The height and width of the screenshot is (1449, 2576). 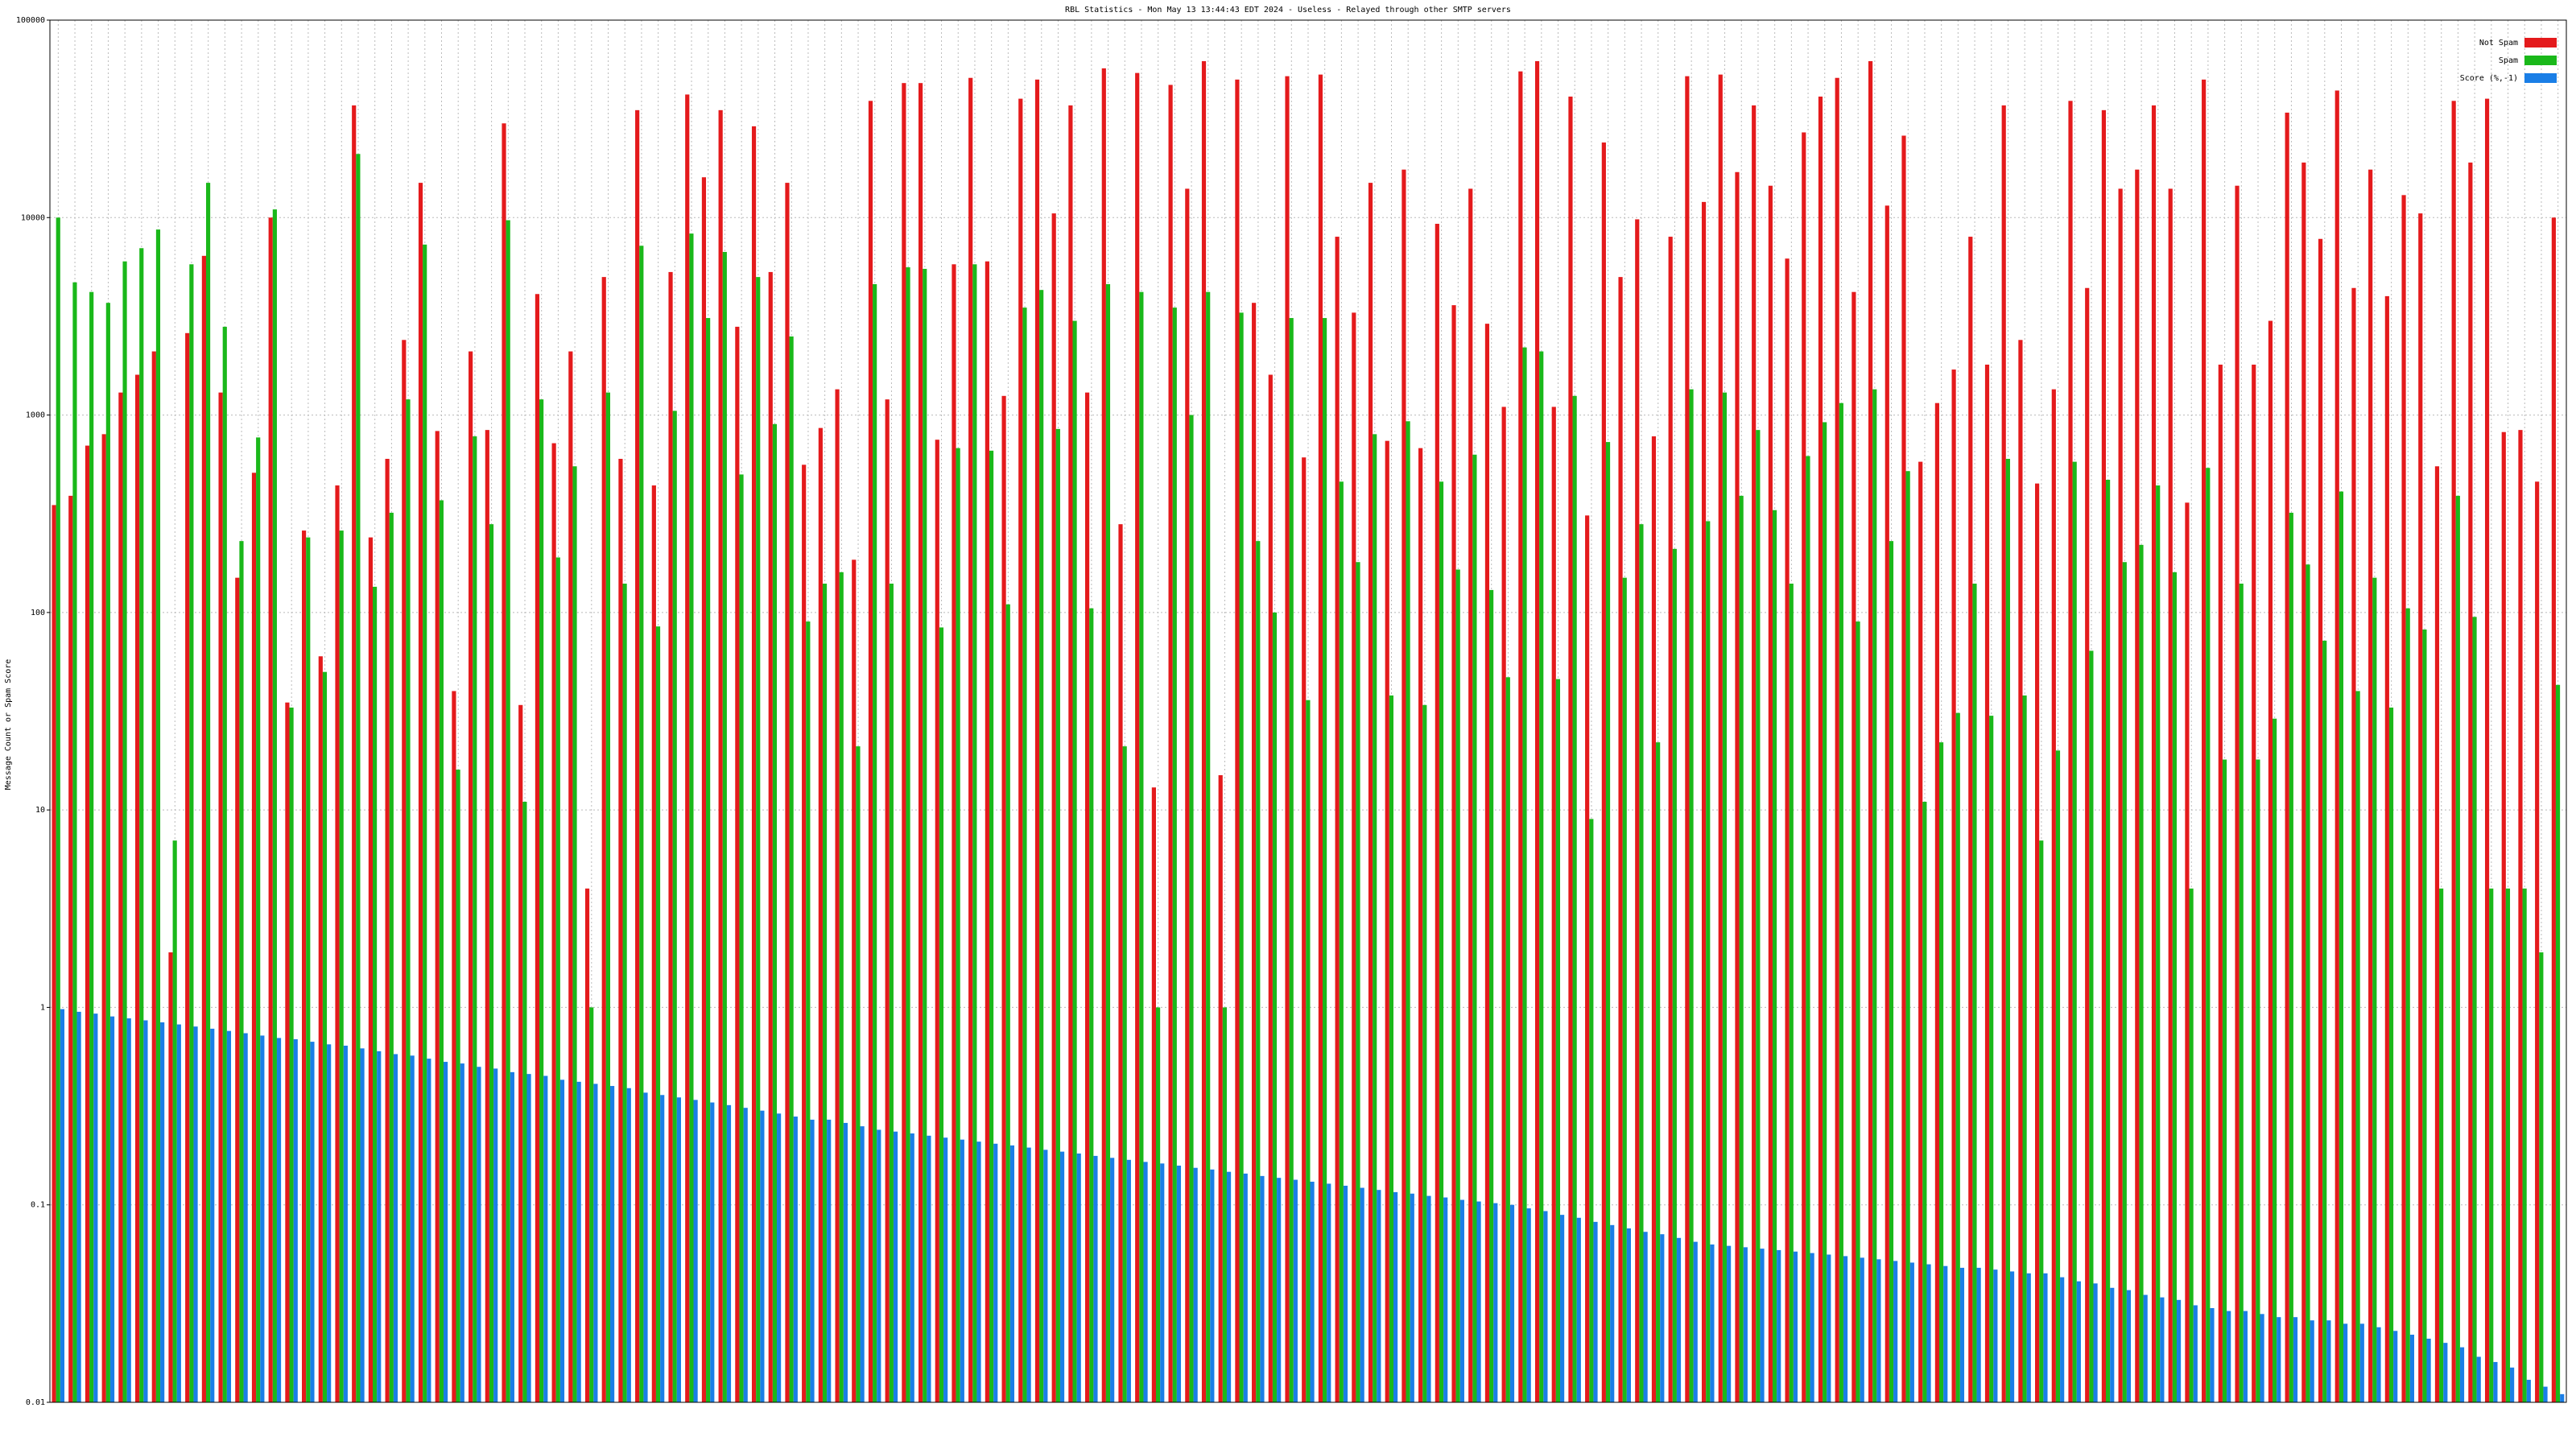 I want to click on legend-swatch, so click(x=2540, y=60).